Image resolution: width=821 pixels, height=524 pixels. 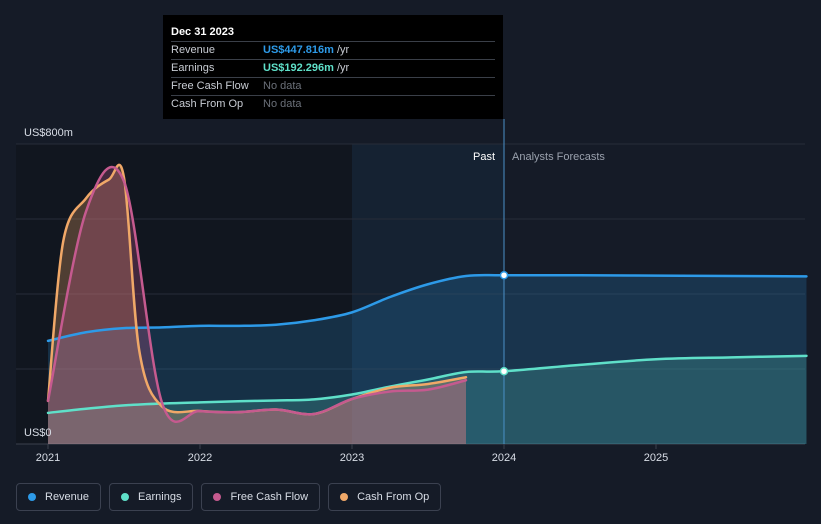 What do you see at coordinates (656, 458) in the screenshot?
I see `x-tick-label-2025: 2025` at bounding box center [656, 458].